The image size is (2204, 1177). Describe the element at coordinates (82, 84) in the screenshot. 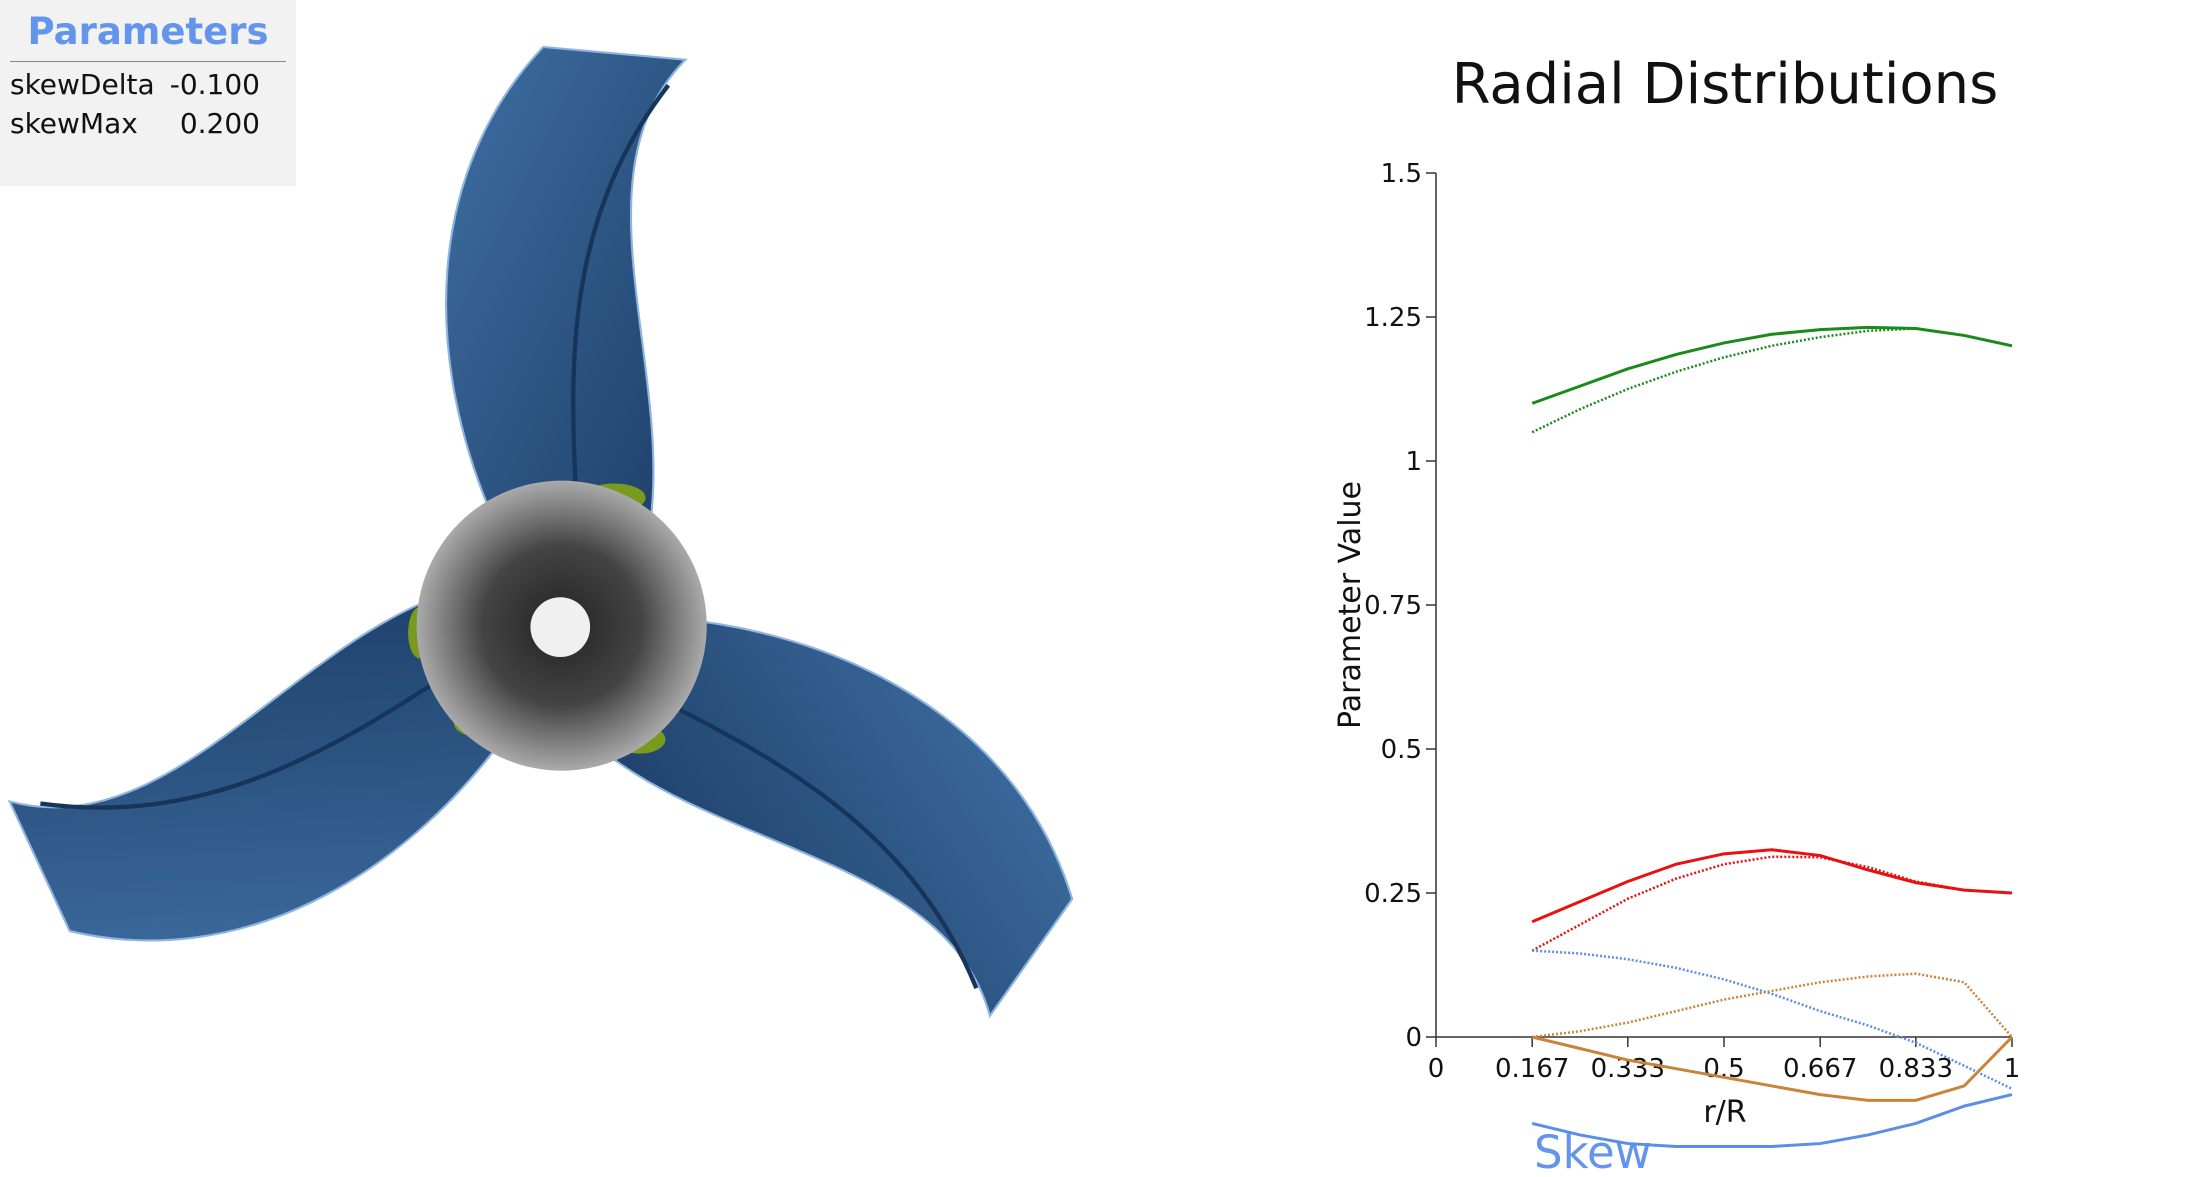

I see `param-name: skewDelta` at that location.